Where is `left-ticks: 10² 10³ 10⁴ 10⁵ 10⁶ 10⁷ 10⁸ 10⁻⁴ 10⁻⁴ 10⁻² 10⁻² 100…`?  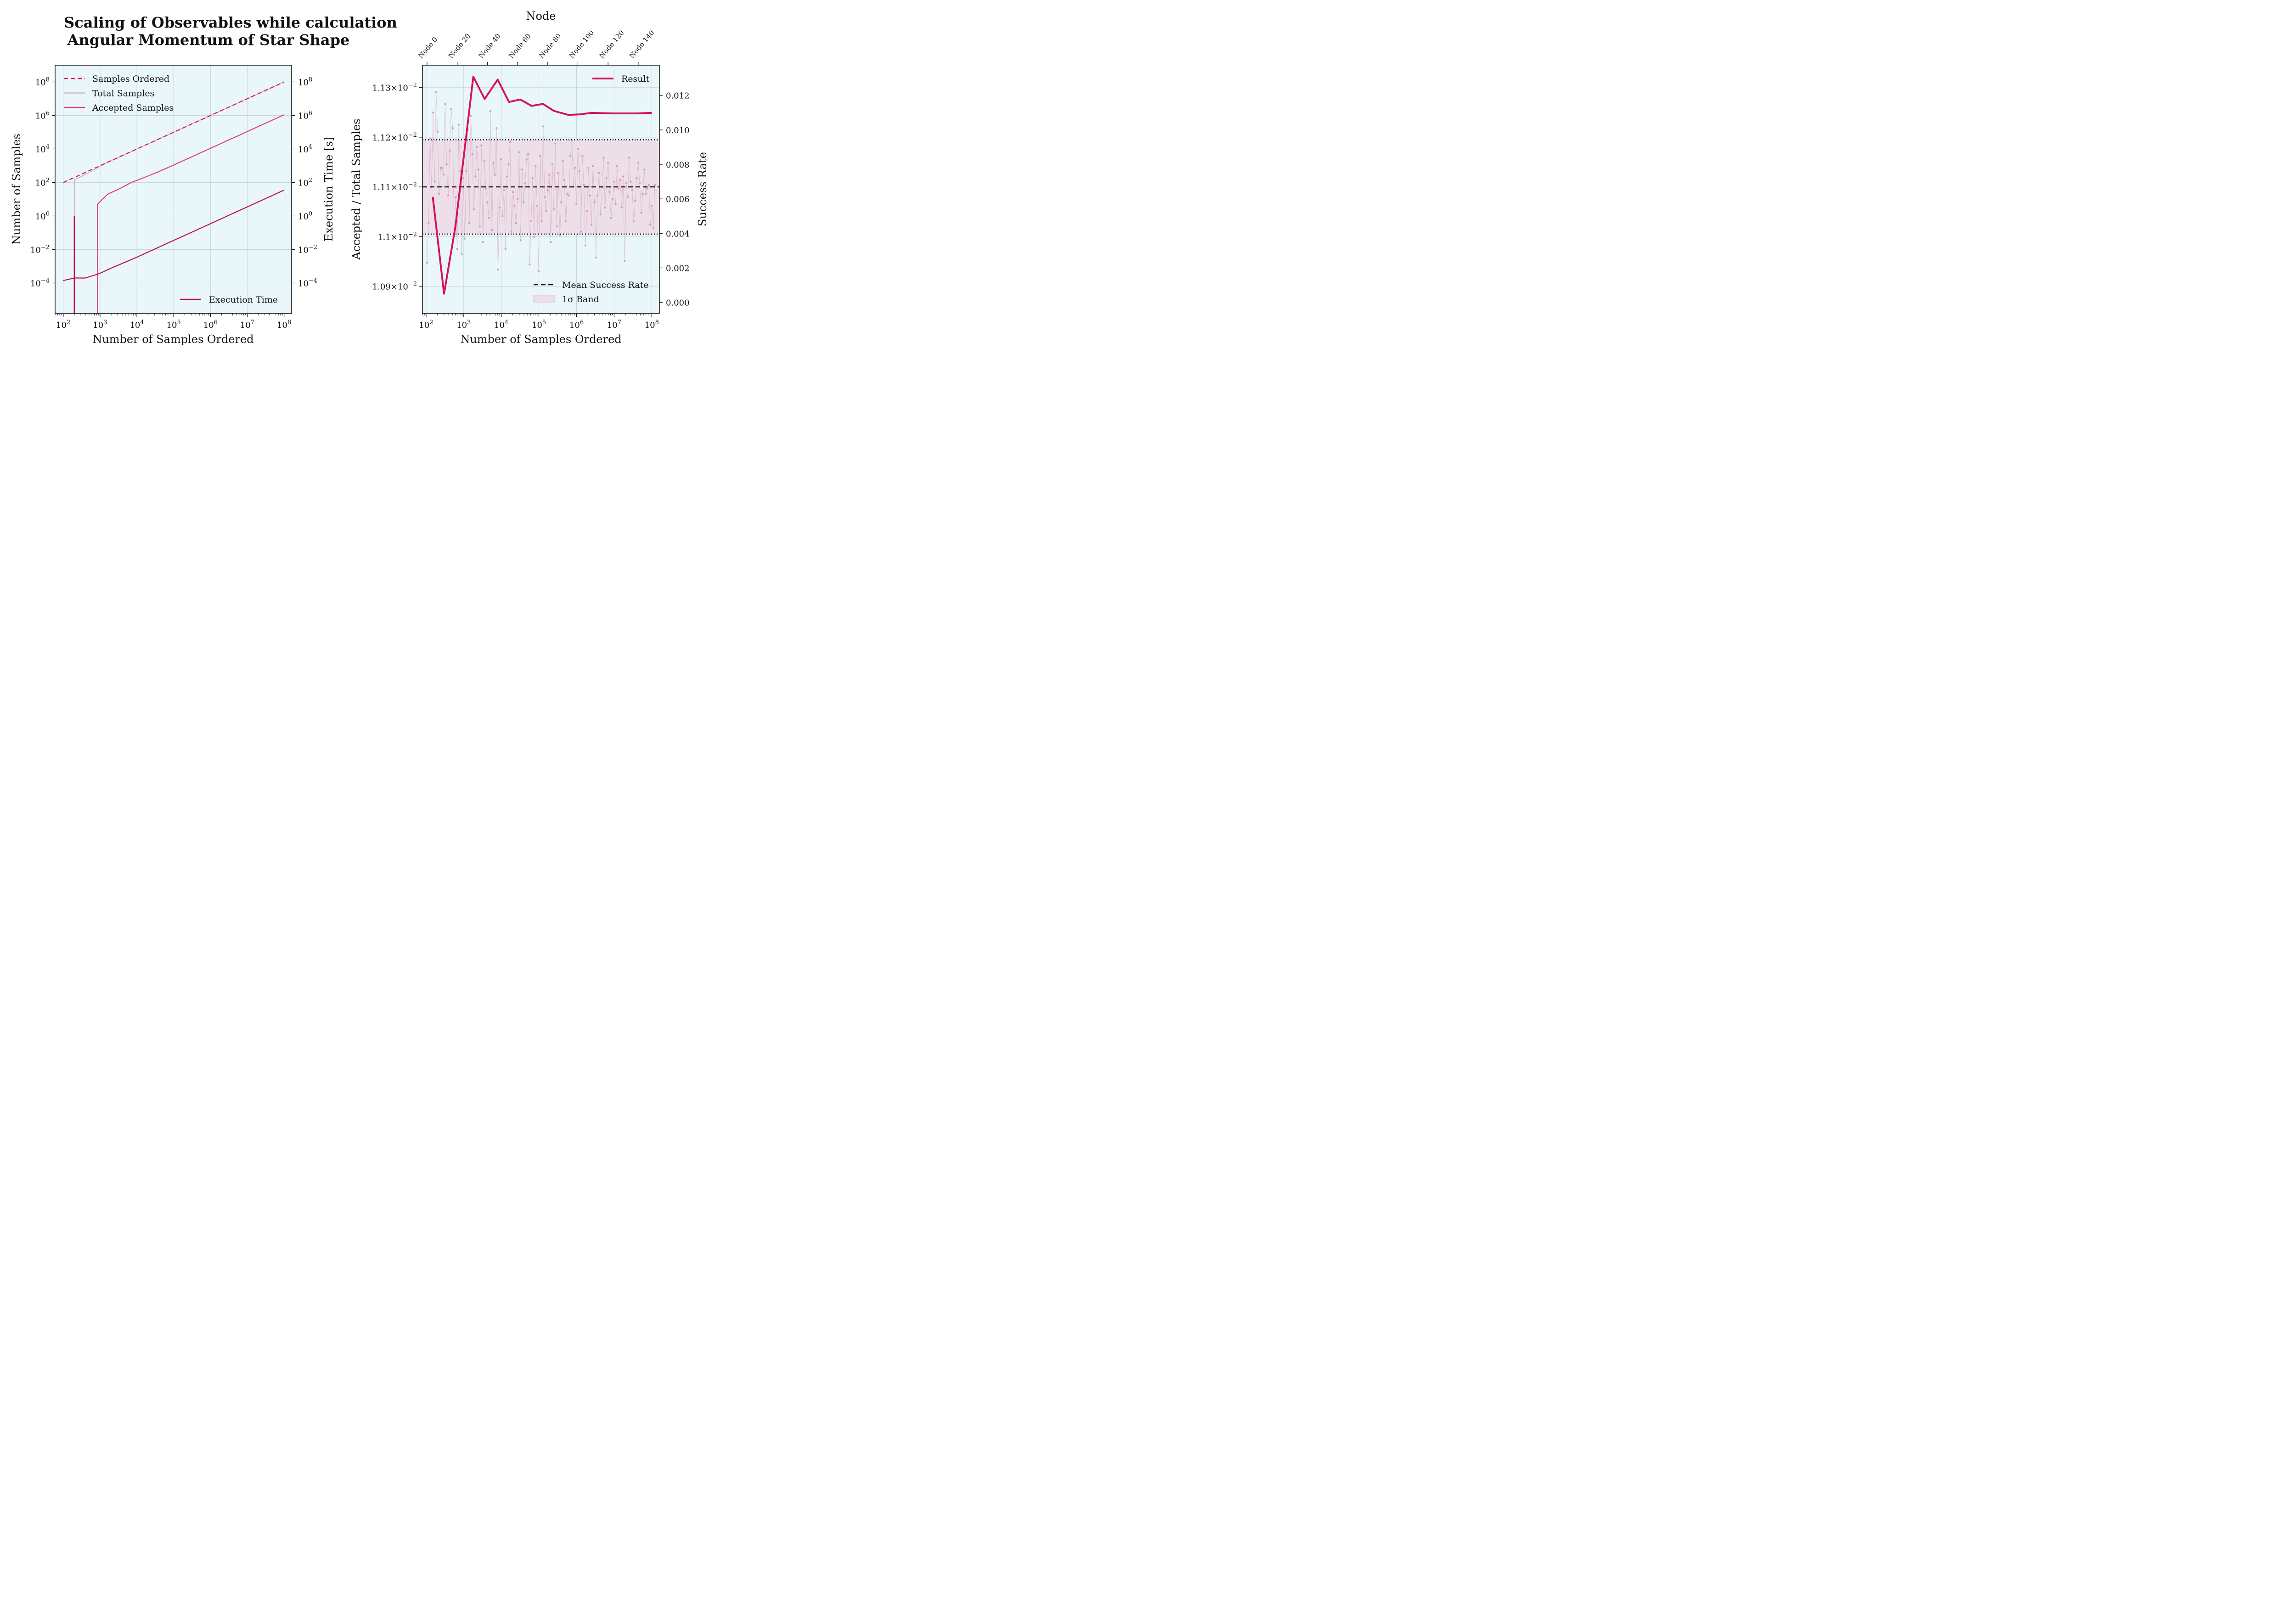
left-ticks: 10² 10³ 10⁴ 10⁵ 10⁶ 10⁷ 10⁸ 10⁻⁴ 10⁻⁴ 10⁻² 10⁻² 100… is located at coordinates (173, 203).